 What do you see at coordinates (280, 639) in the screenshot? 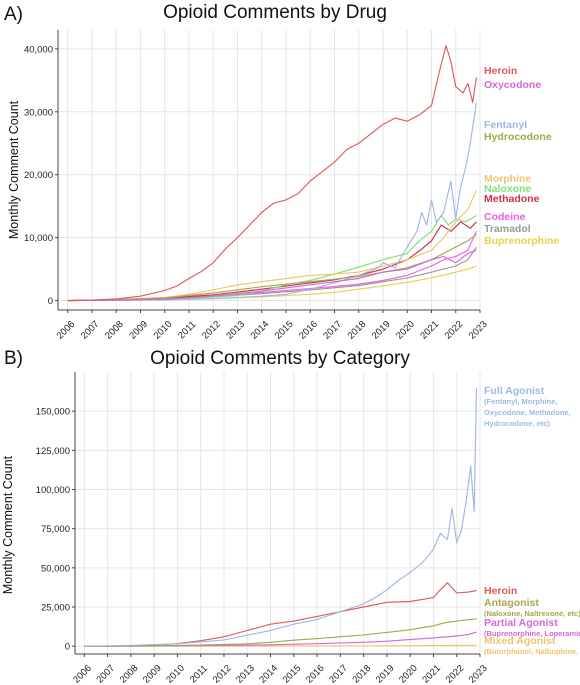
I see `series-line-partial-agonist` at bounding box center [280, 639].